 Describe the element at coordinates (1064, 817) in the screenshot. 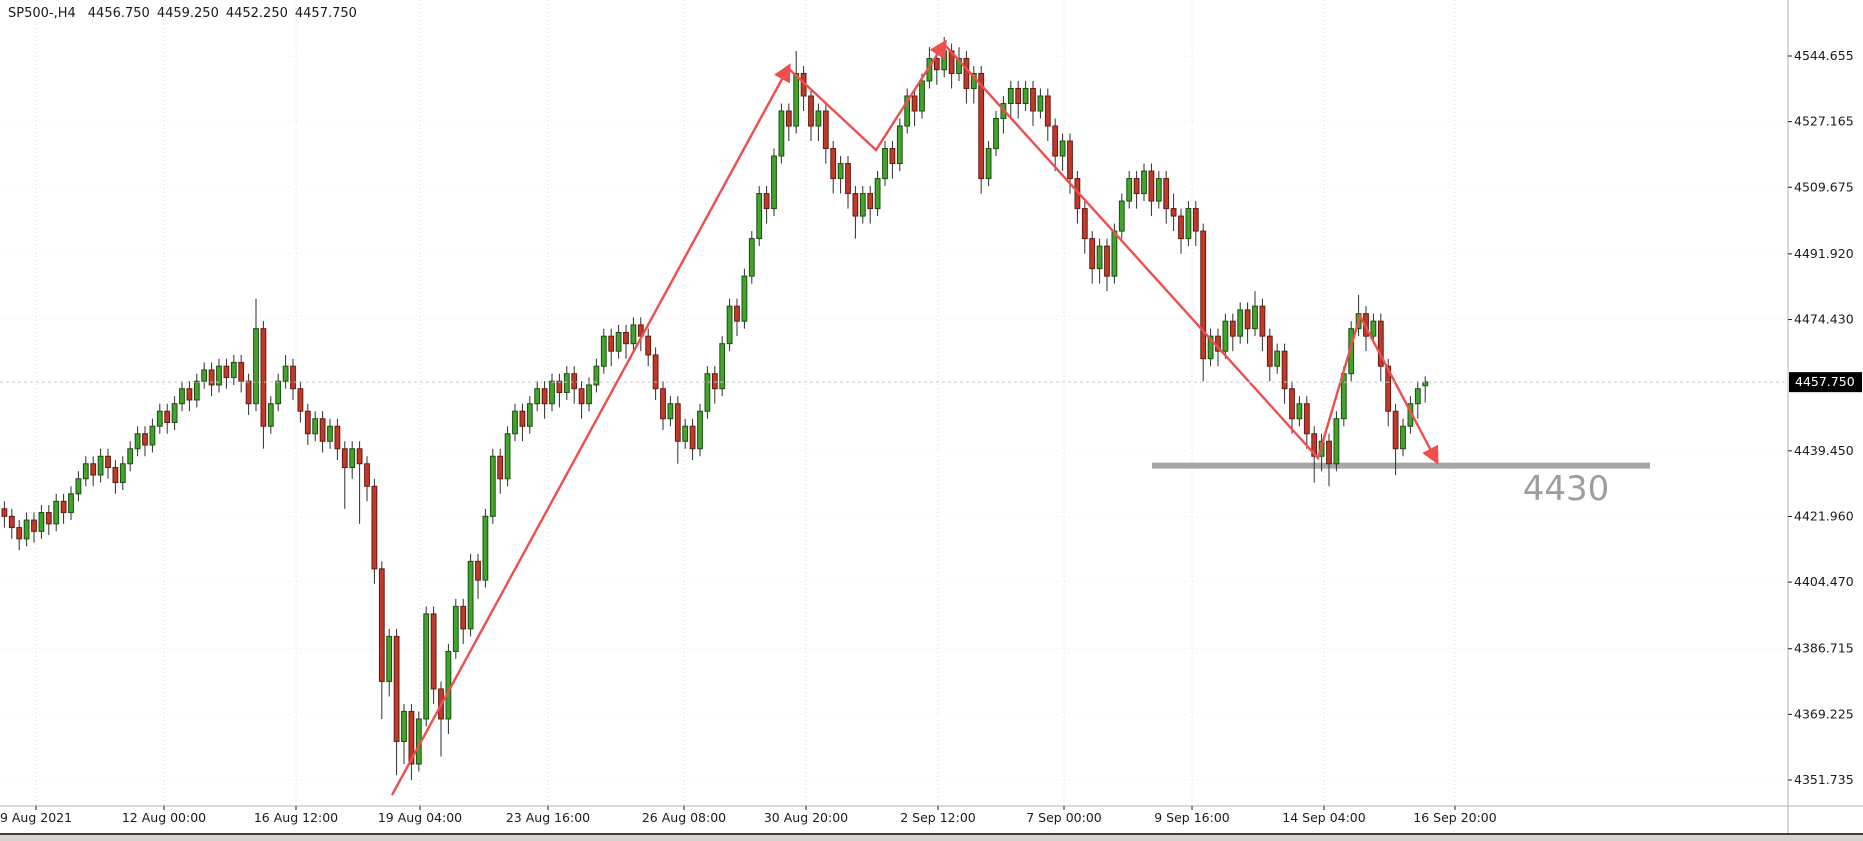

I see `time-axis-label: 7 Sep 00:00` at that location.